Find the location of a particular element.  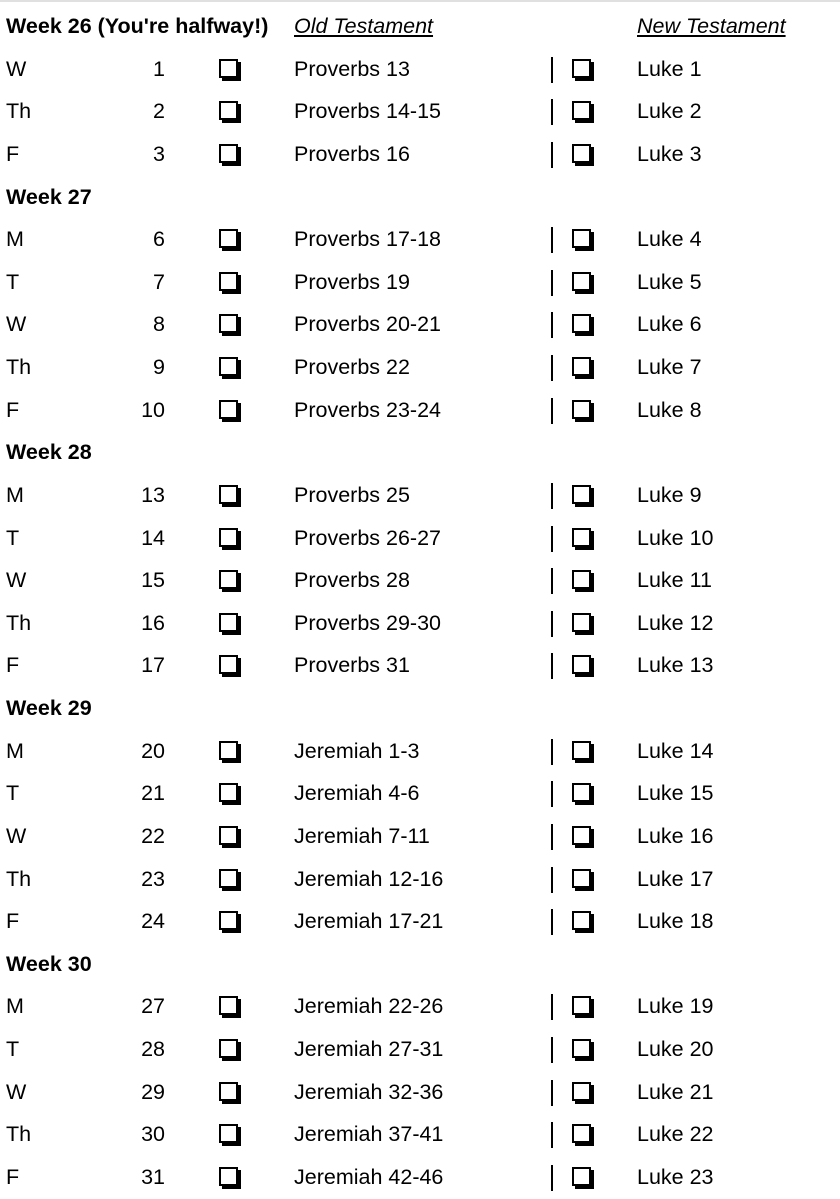

new-testament-reading: Luke 2 is located at coordinates (669, 111).